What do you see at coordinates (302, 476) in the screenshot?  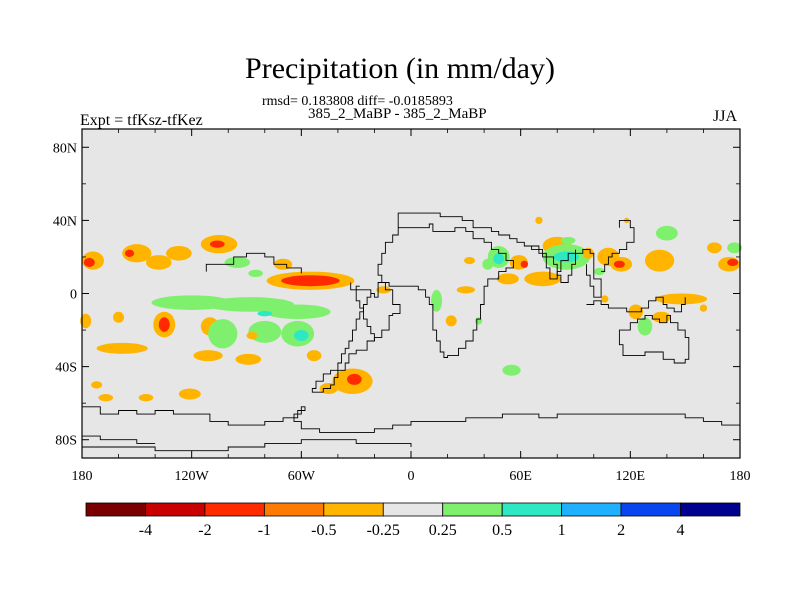 I see `x-tick-label-2: 60W` at bounding box center [302, 476].